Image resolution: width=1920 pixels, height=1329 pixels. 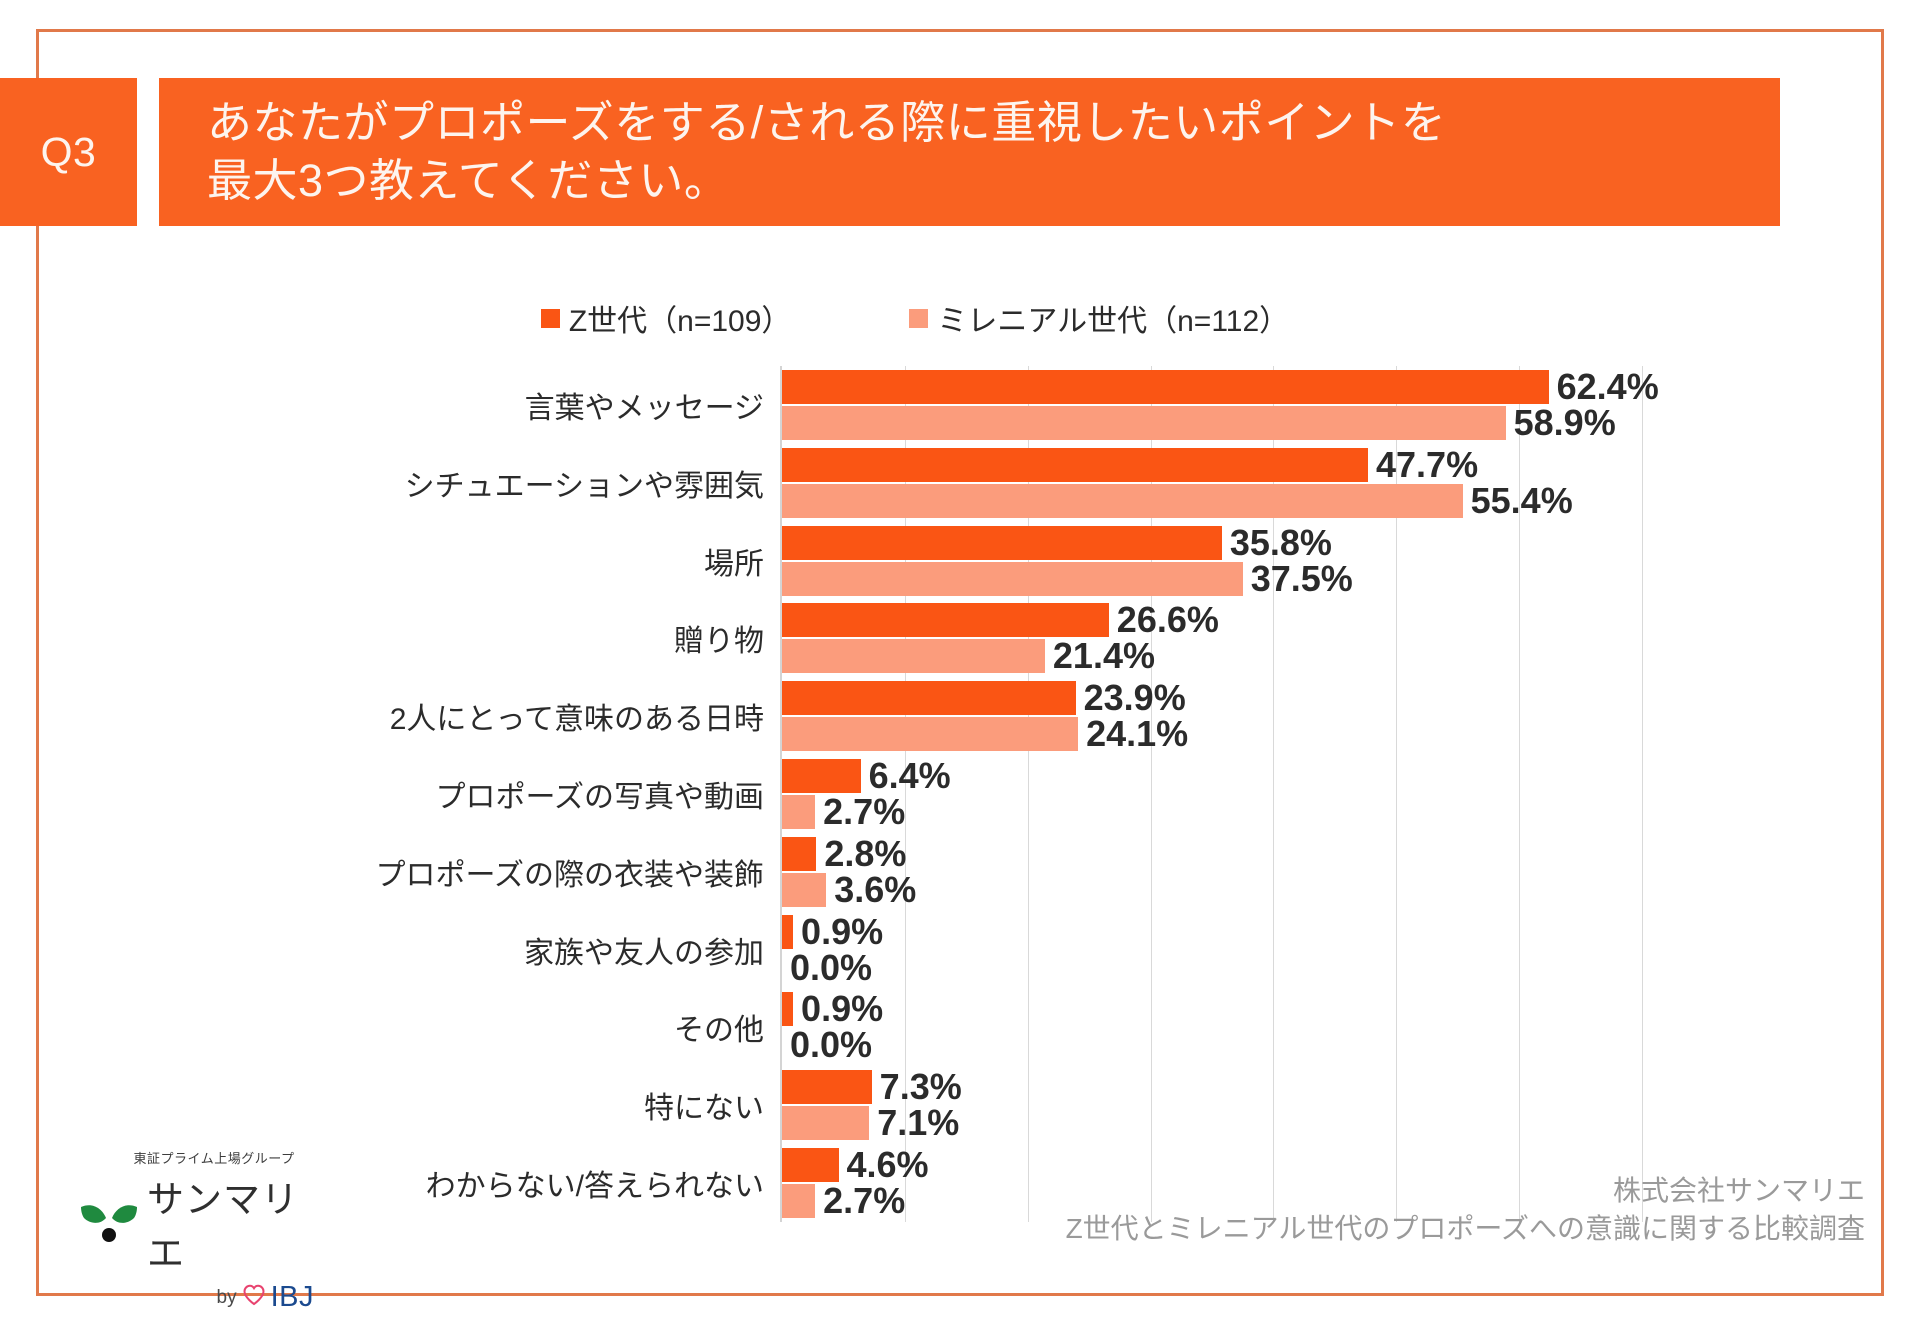 I want to click on credit-company: 株式会社サンマリエ, so click(x=1738, y=1190).